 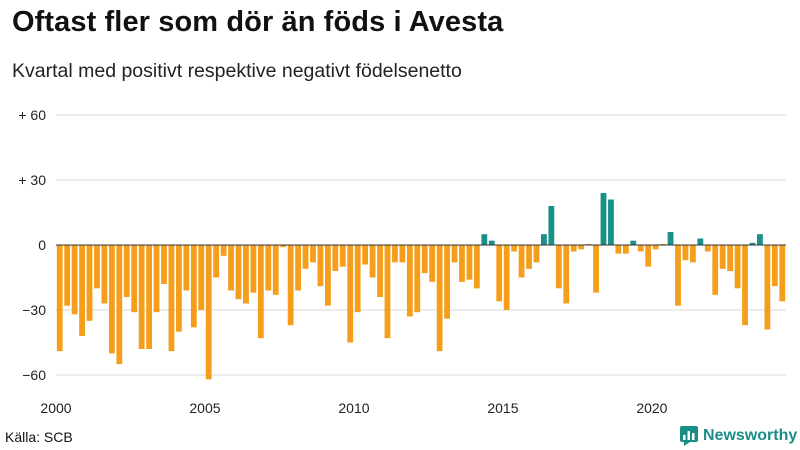 I want to click on x-tick-label: 2010, so click(x=353, y=408).